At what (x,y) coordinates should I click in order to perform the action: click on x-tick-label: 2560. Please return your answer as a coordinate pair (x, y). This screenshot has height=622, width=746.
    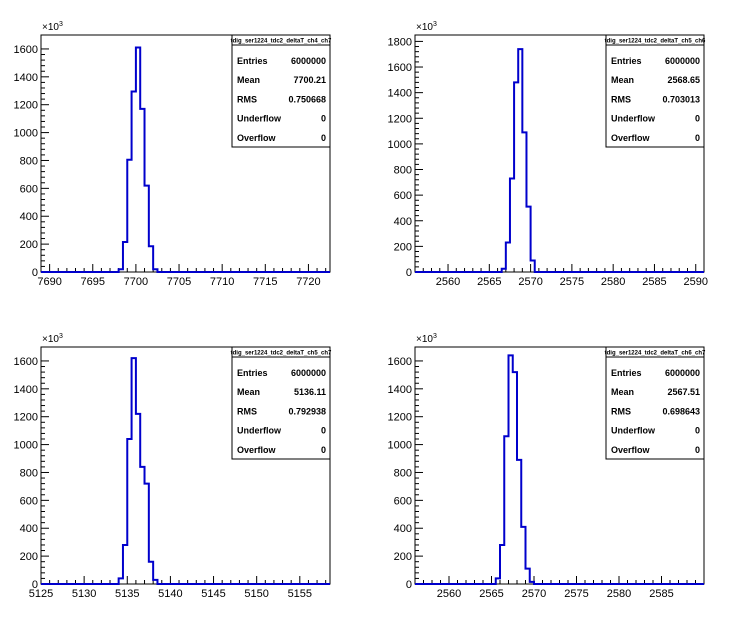
    Looking at the image, I should click on (449, 594).